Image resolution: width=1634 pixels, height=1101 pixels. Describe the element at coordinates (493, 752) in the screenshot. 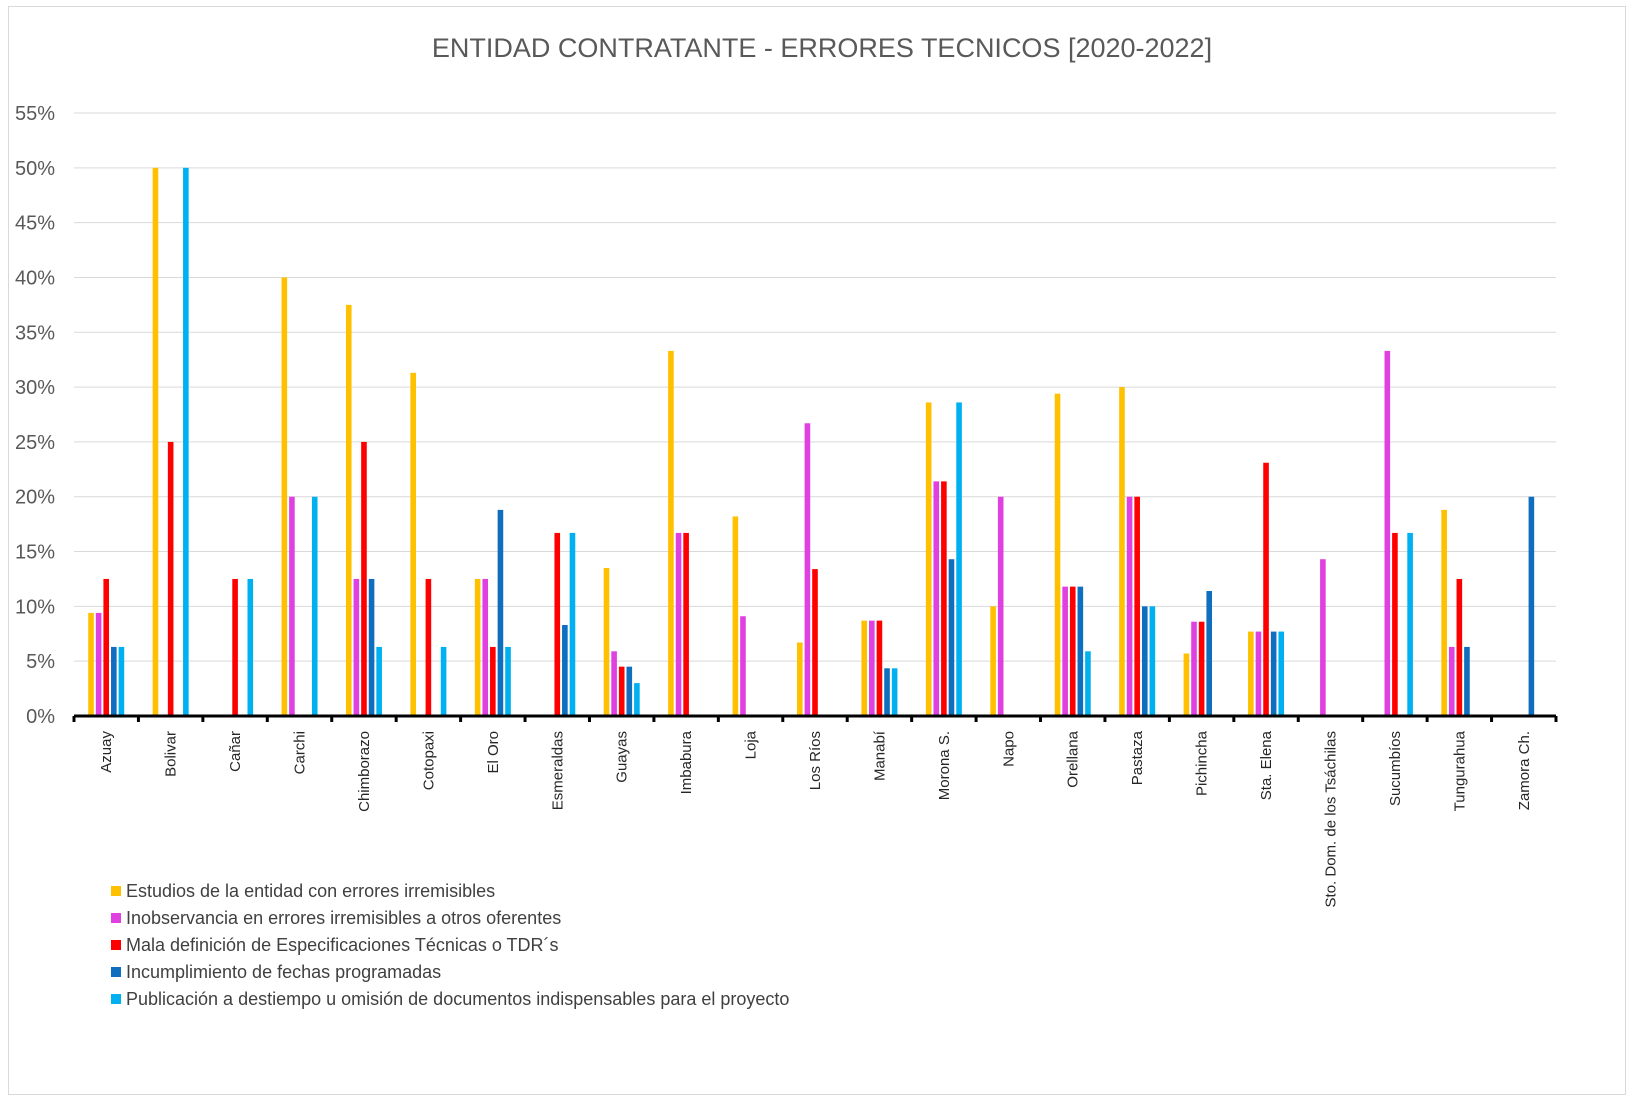

I see `x-tick-label: El Oro` at that location.